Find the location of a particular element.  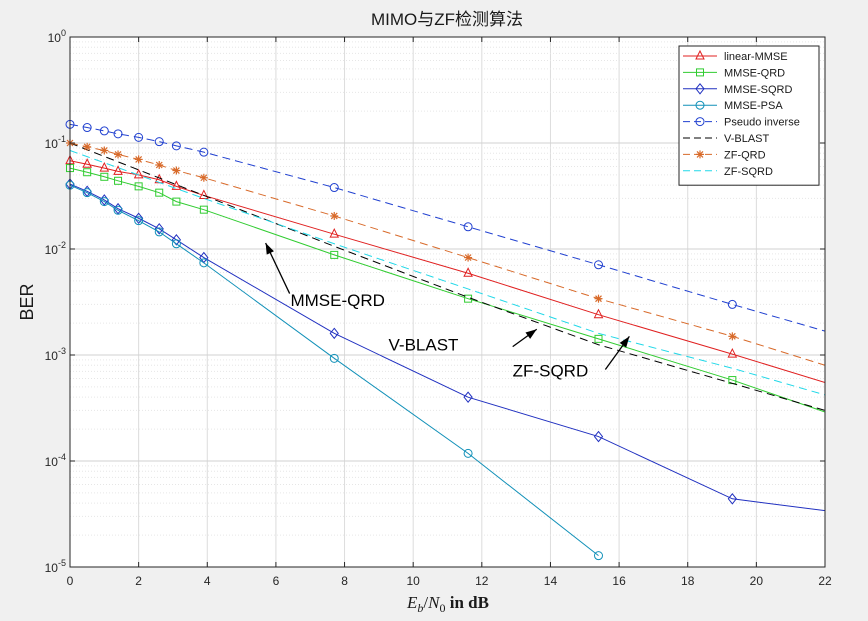

y-axis-label: BER is located at coordinates (27, 301).